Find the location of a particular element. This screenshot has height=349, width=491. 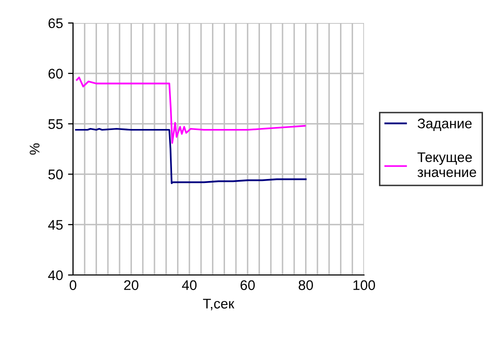

x-tick-label: 20 is located at coordinates (131, 285).